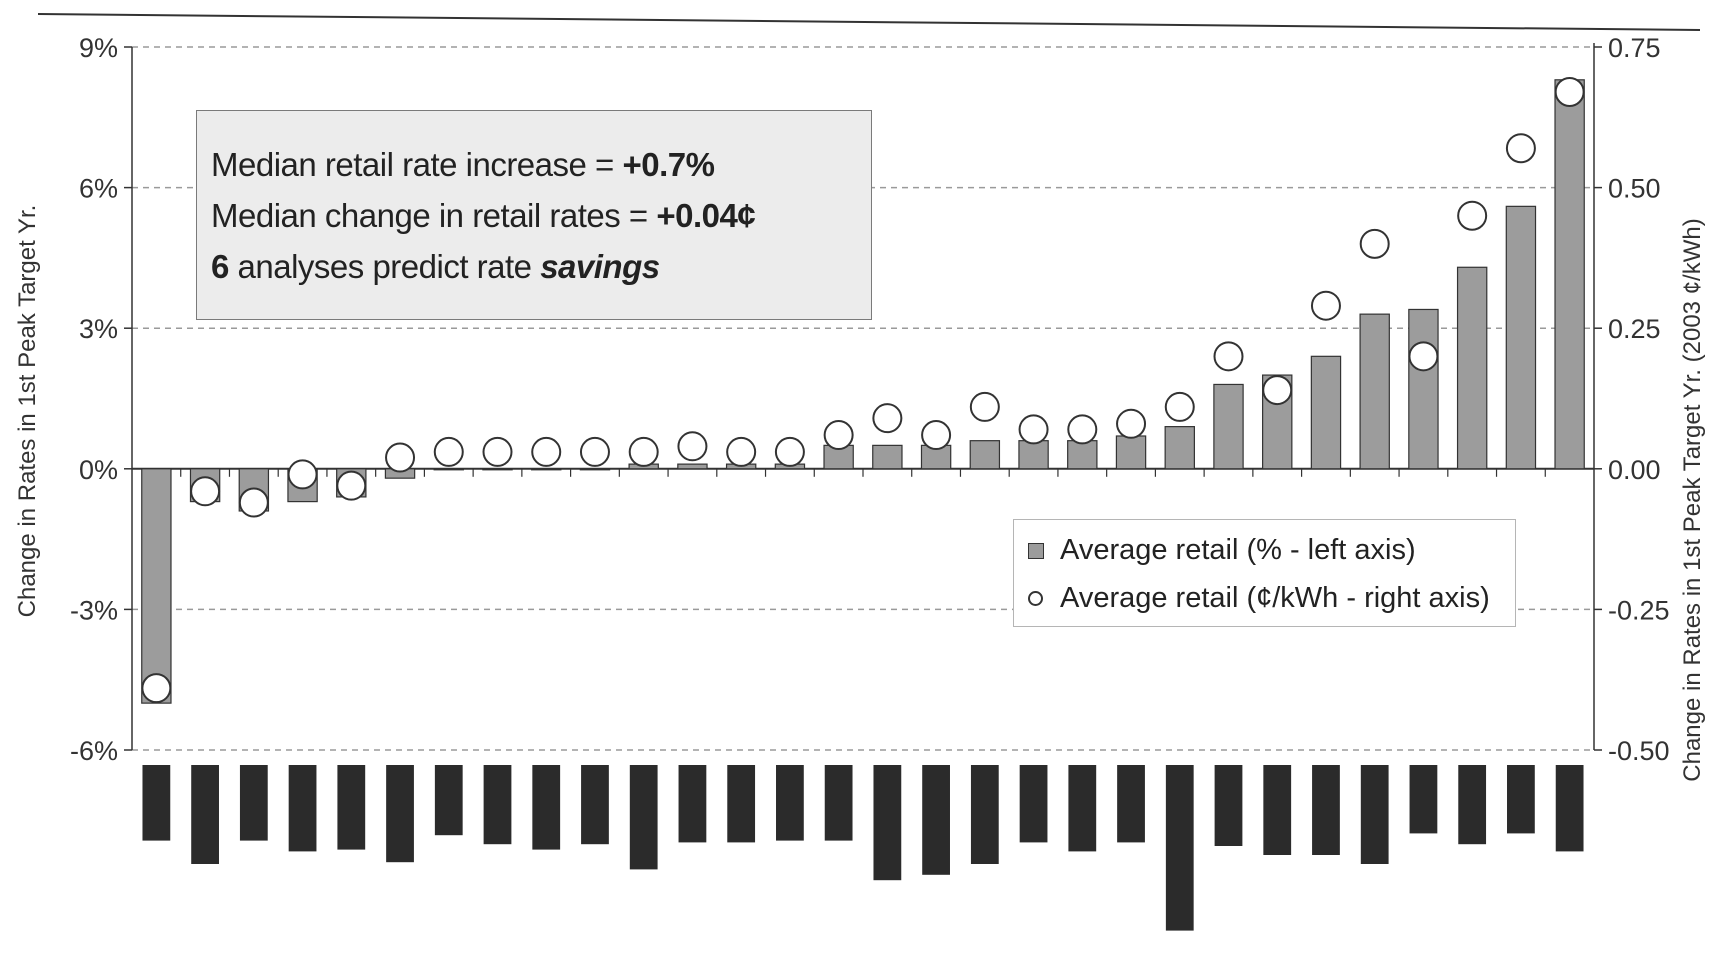  Describe the element at coordinates (98, 470) in the screenshot. I see `left-tick-label: 0%` at that location.